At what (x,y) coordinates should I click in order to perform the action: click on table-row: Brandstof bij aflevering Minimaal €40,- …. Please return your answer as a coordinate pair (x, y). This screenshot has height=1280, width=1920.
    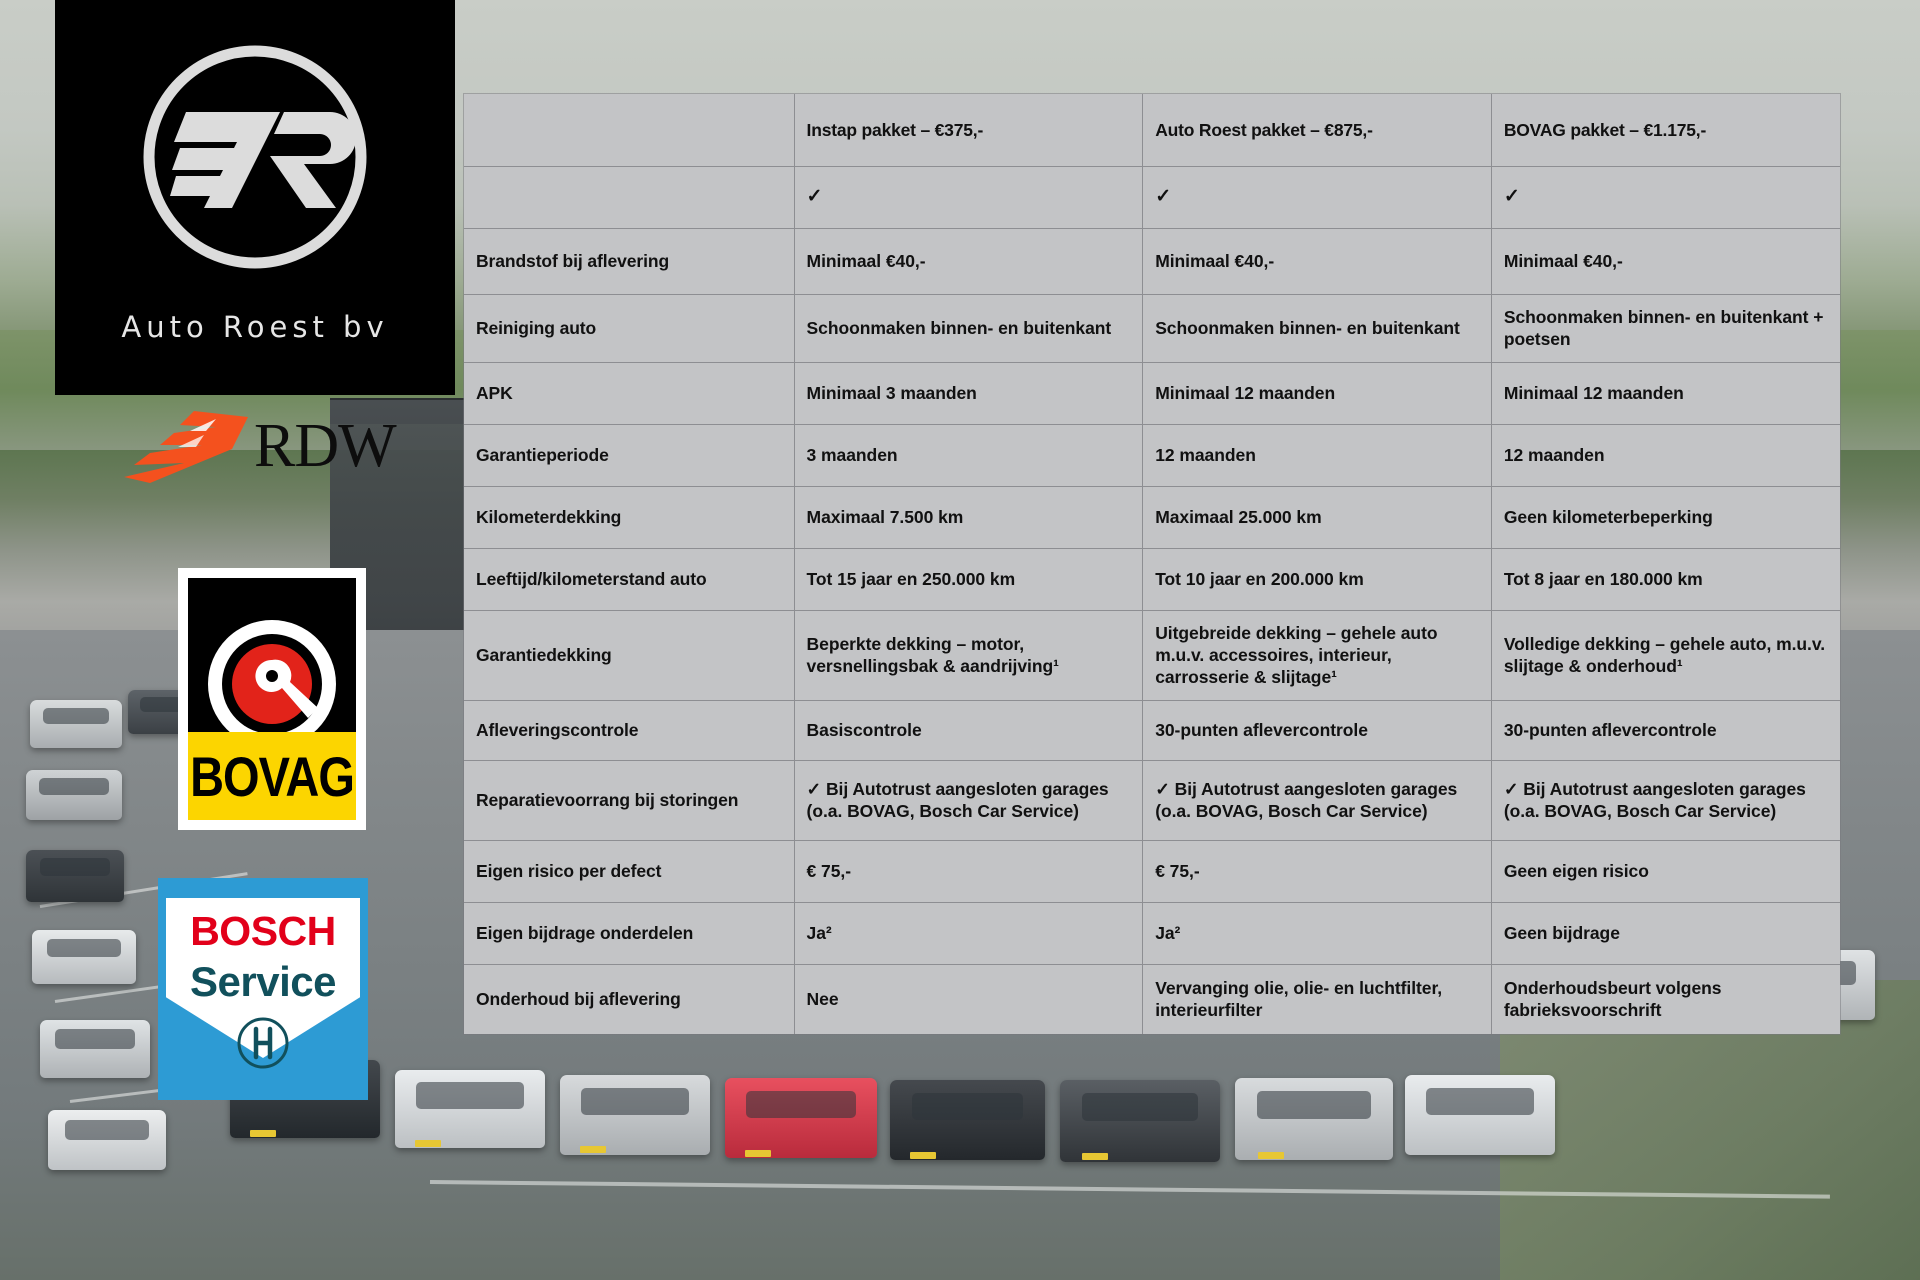
    Looking at the image, I should click on (1152, 261).